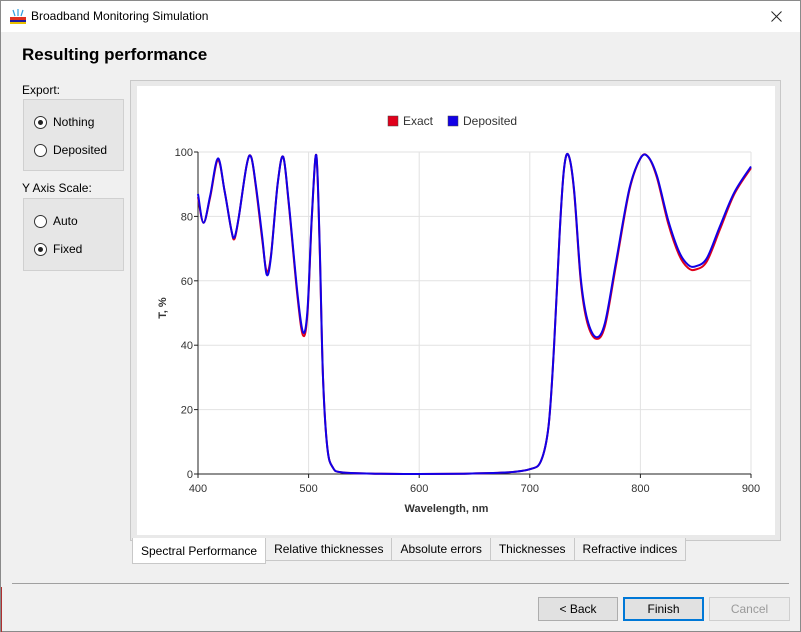  I want to click on yscale-fixed-radio: Fixed, so click(58, 249).